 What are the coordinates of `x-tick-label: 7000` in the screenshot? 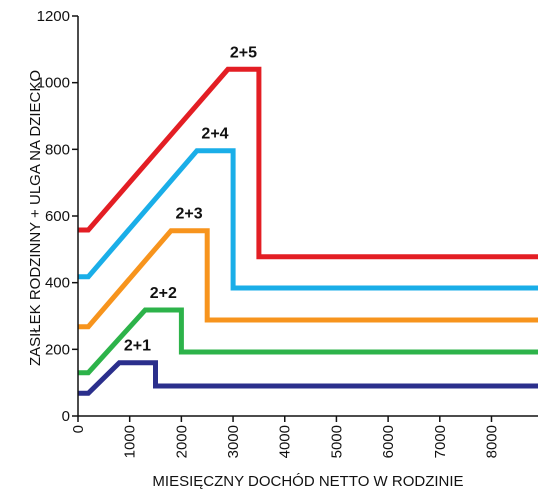 It's located at (440, 441).